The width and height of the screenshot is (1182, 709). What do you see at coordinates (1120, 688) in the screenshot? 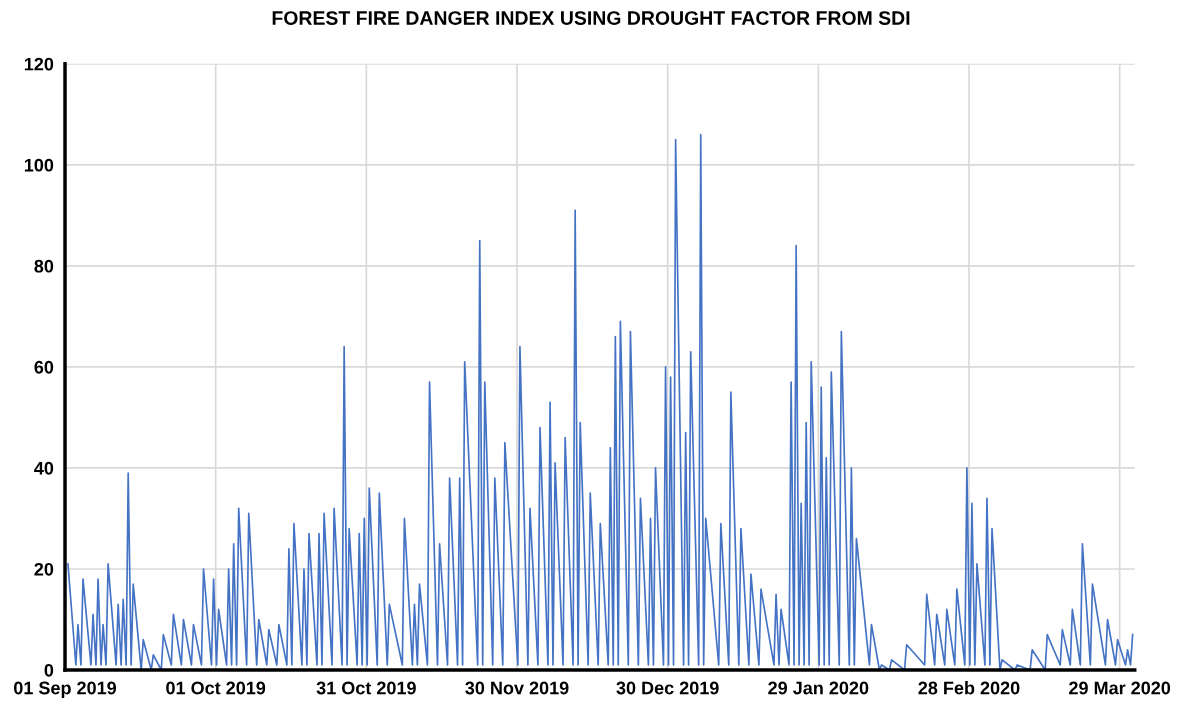
I see `x-tick-label: 29 Mar 2020` at bounding box center [1120, 688].